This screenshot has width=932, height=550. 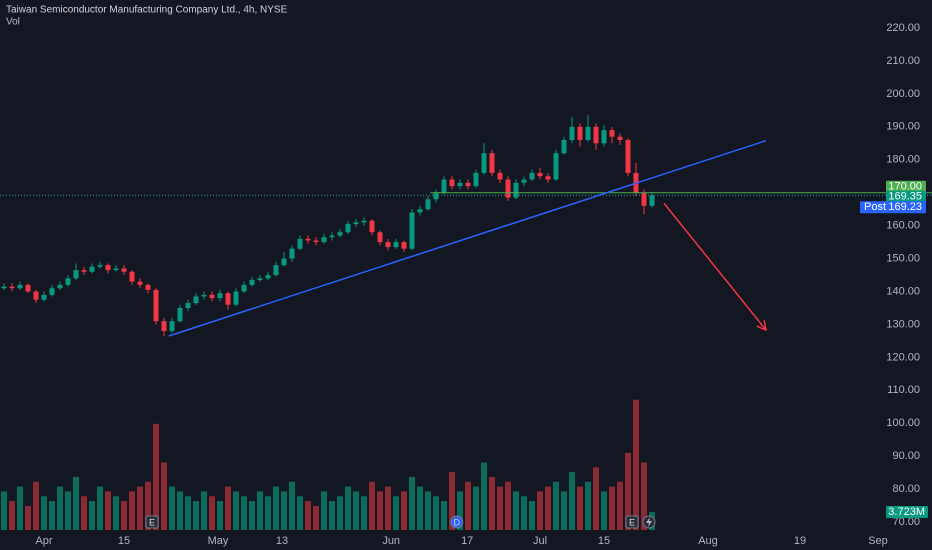 What do you see at coordinates (632, 522) in the screenshot?
I see `event-marker: E` at bounding box center [632, 522].